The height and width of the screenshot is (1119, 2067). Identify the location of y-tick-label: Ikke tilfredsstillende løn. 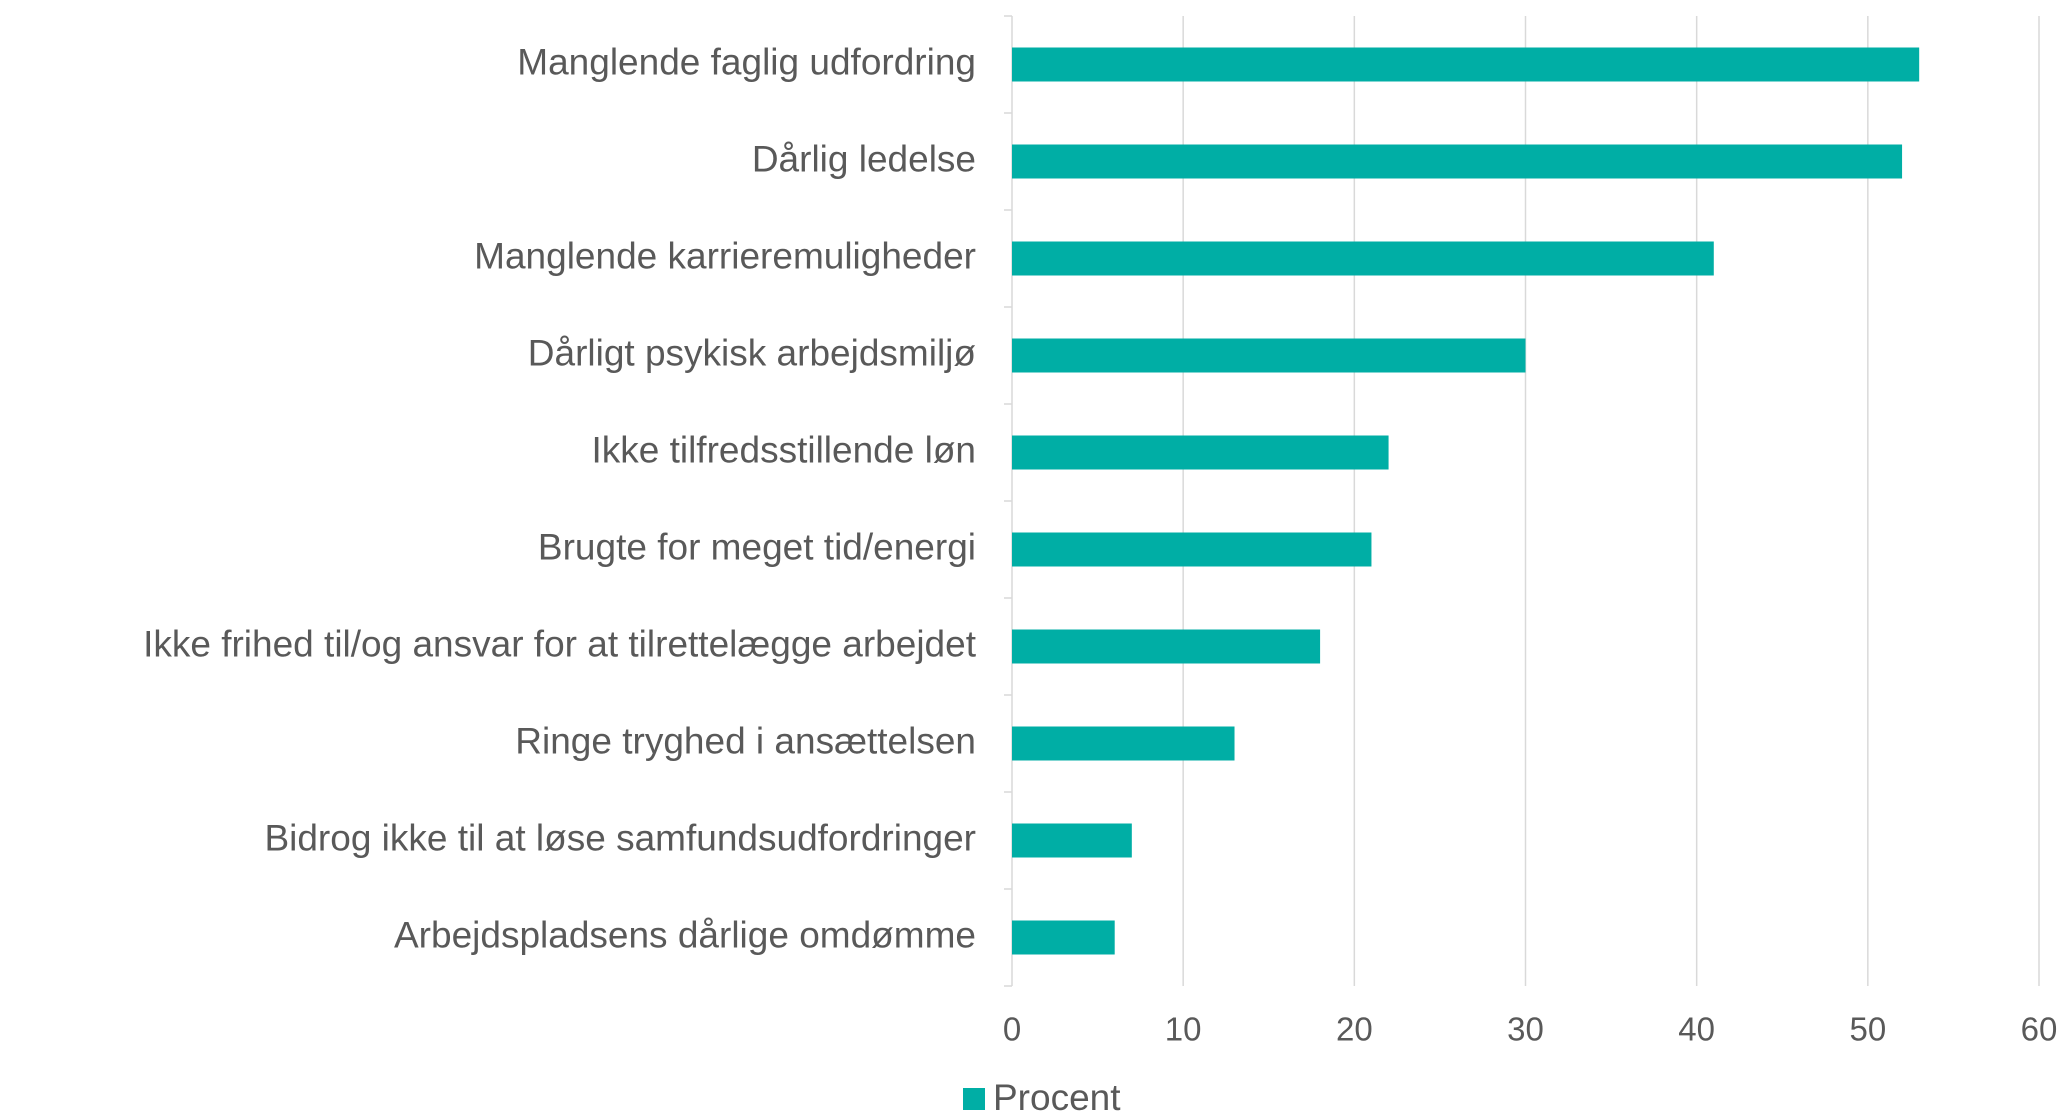
(783, 449).